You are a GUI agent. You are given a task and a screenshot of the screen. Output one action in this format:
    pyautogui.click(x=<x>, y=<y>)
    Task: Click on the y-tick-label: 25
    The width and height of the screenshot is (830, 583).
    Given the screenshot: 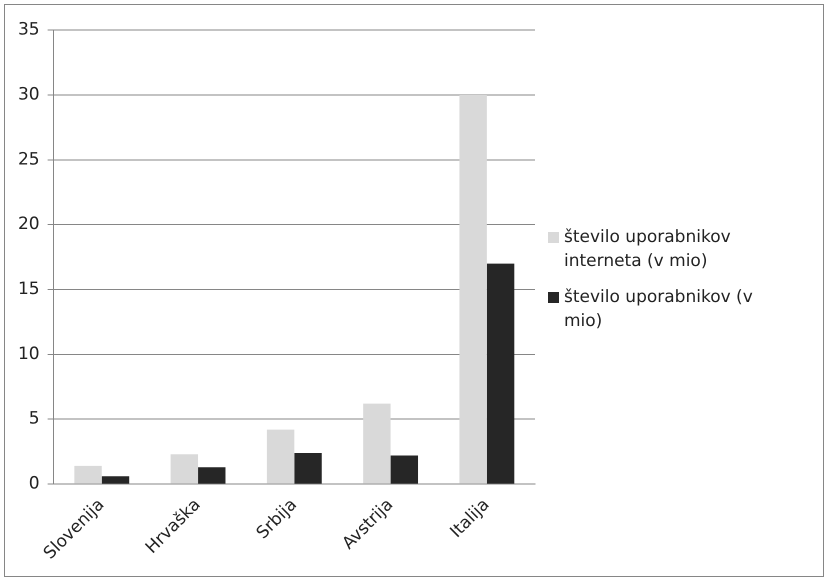 What is the action you would take?
    pyautogui.click(x=29, y=159)
    